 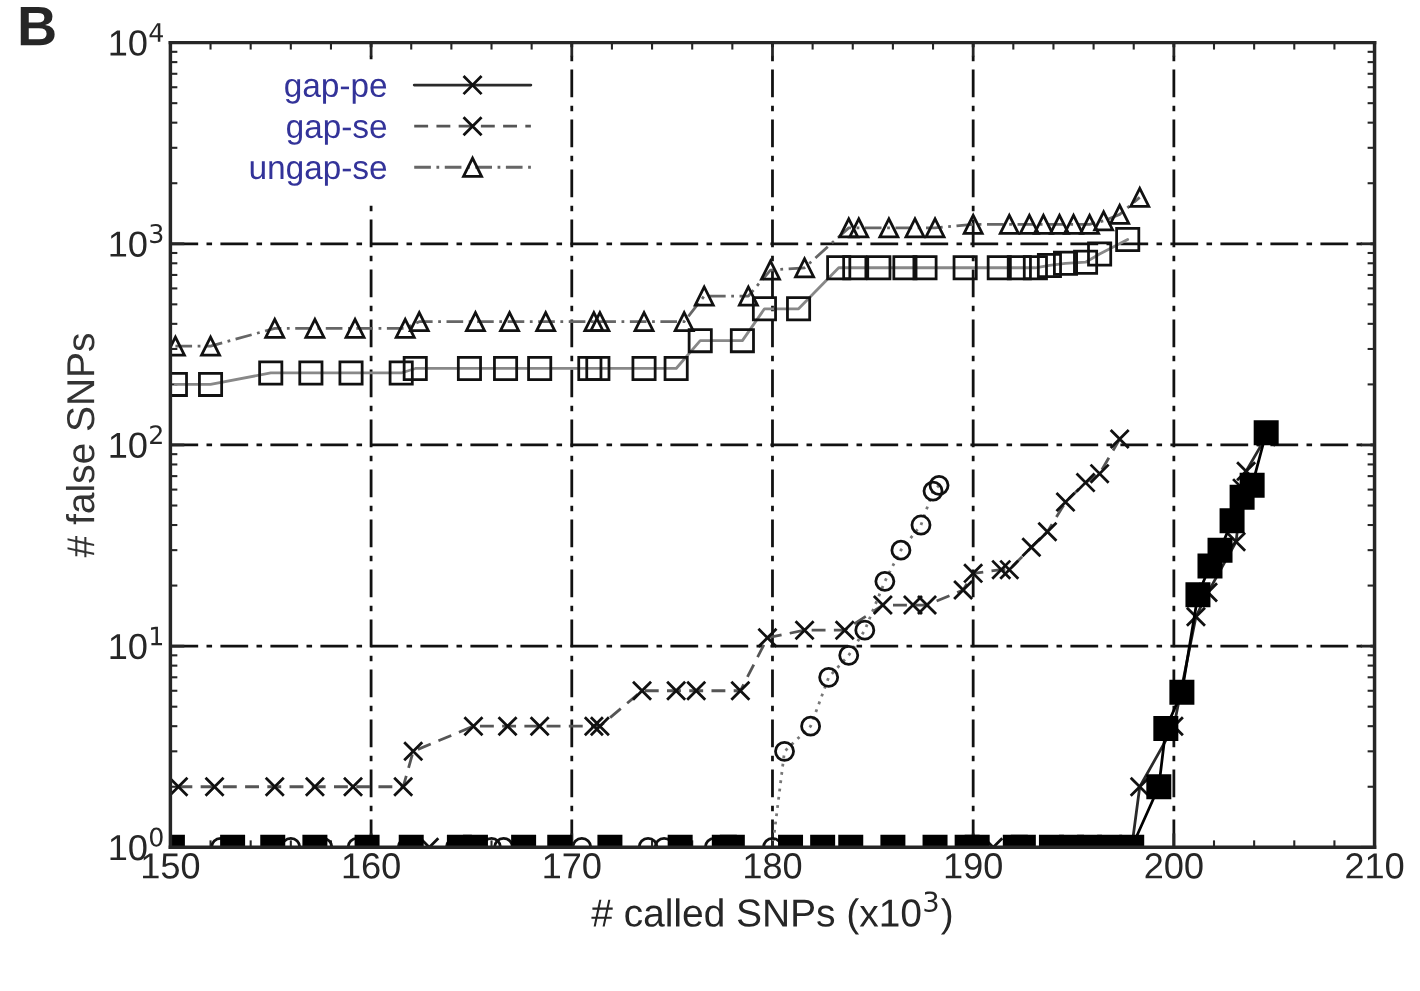 What do you see at coordinates (771, 913) in the screenshot?
I see `x-axis-title: # called SNPs (x10$^{3}$)` at bounding box center [771, 913].